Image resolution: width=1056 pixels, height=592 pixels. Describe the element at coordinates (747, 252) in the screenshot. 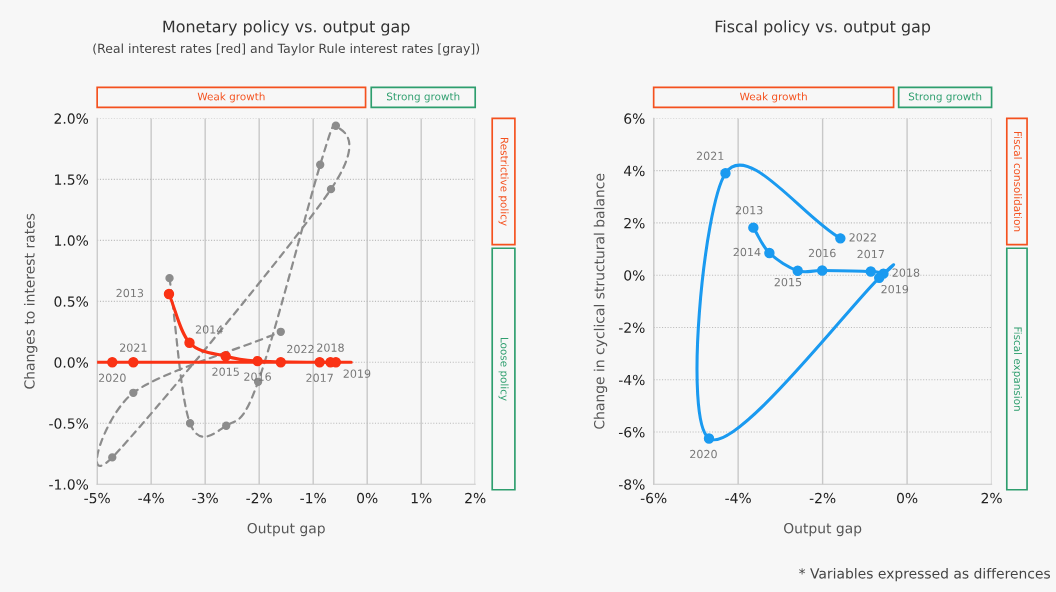

I see `annotation: 2014` at that location.